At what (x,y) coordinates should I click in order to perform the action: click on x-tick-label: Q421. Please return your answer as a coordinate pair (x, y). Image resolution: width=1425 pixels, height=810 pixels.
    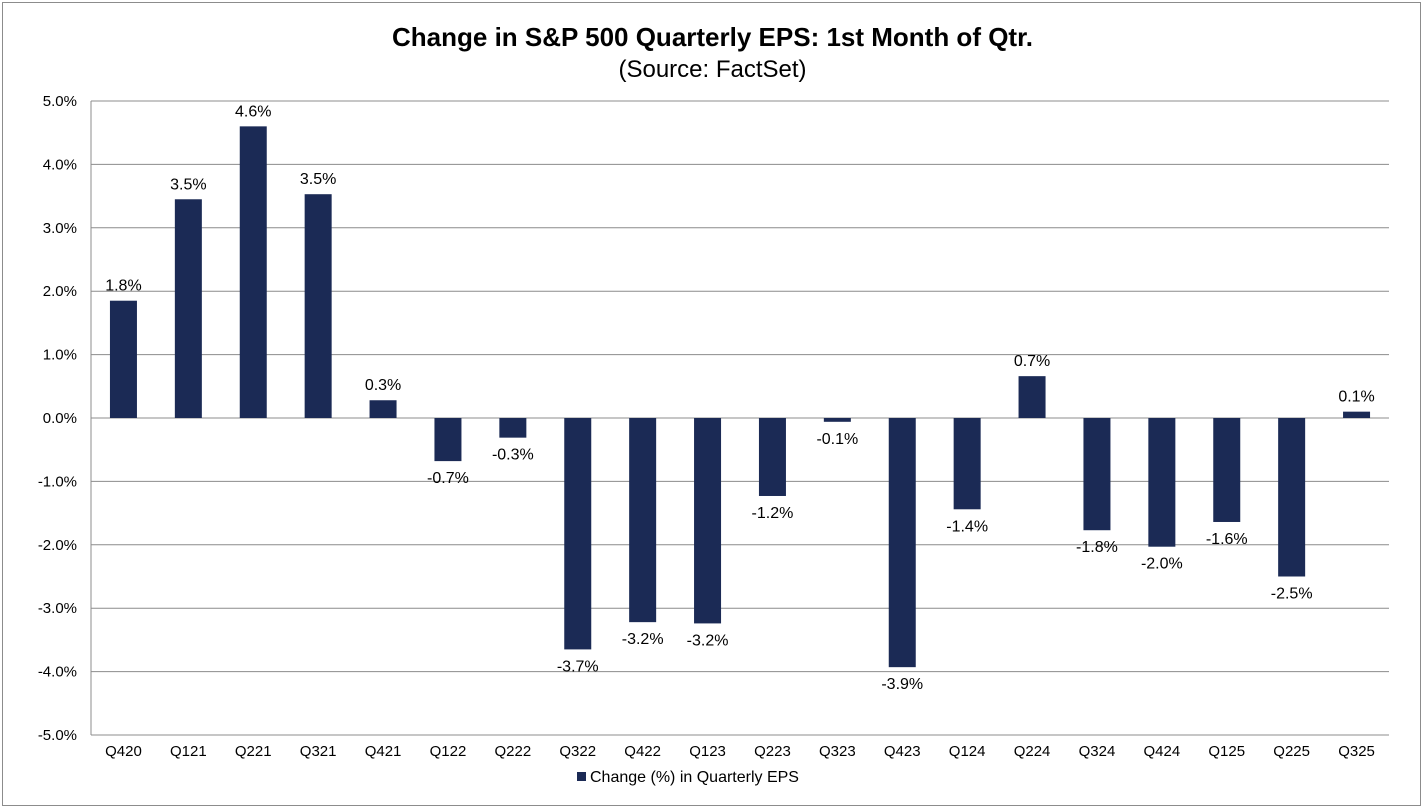
    Looking at the image, I should click on (383, 751).